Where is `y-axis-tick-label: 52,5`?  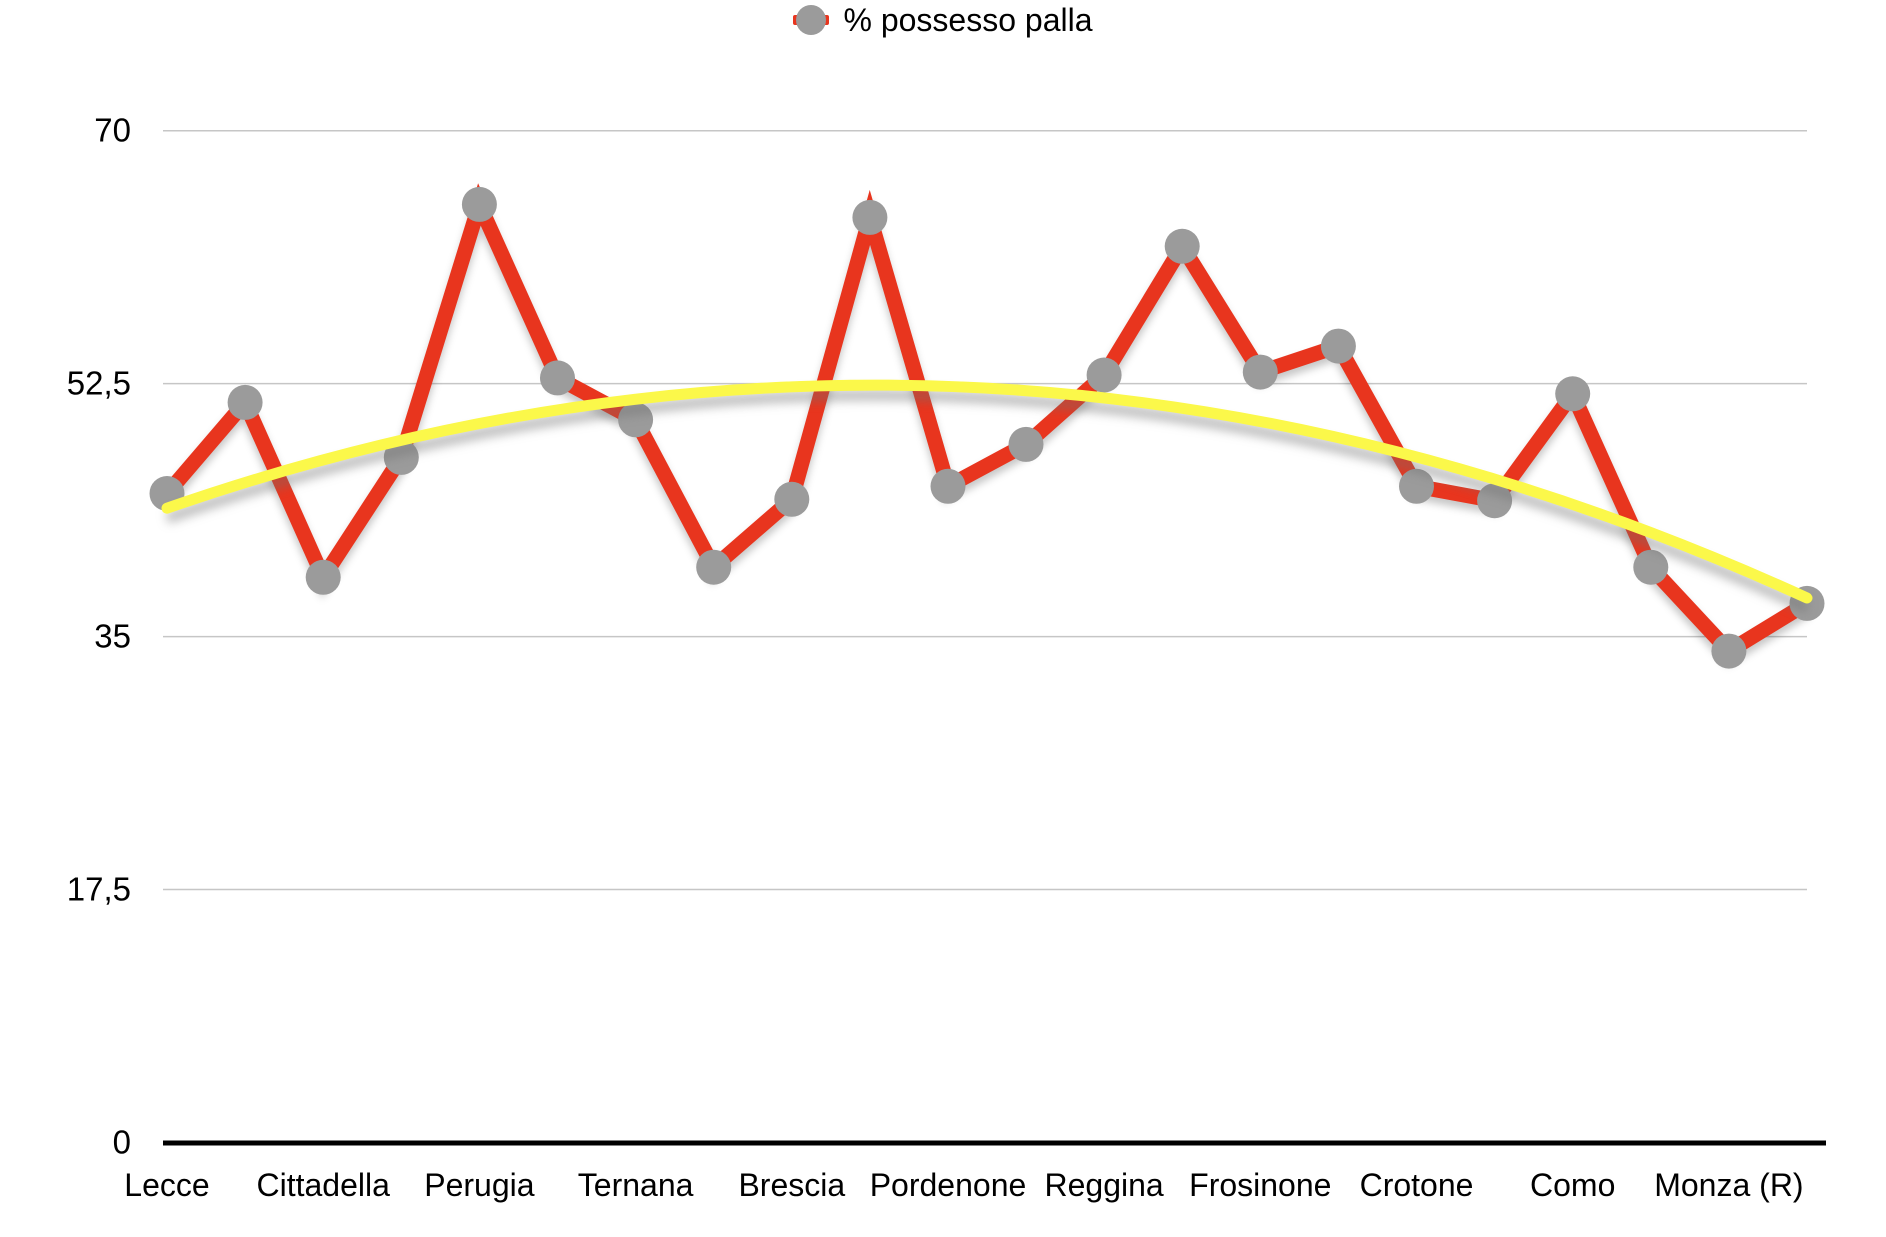
y-axis-tick-label: 52,5 is located at coordinates (99, 383).